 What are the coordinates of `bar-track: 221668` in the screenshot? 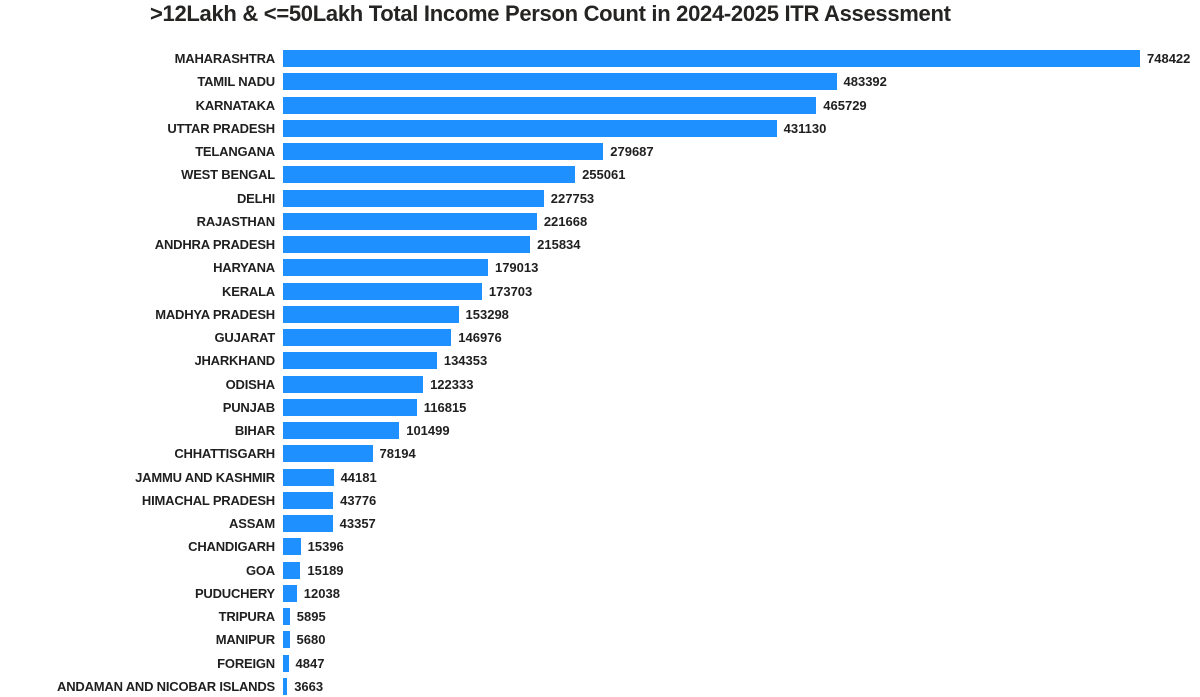 It's located at (435, 221).